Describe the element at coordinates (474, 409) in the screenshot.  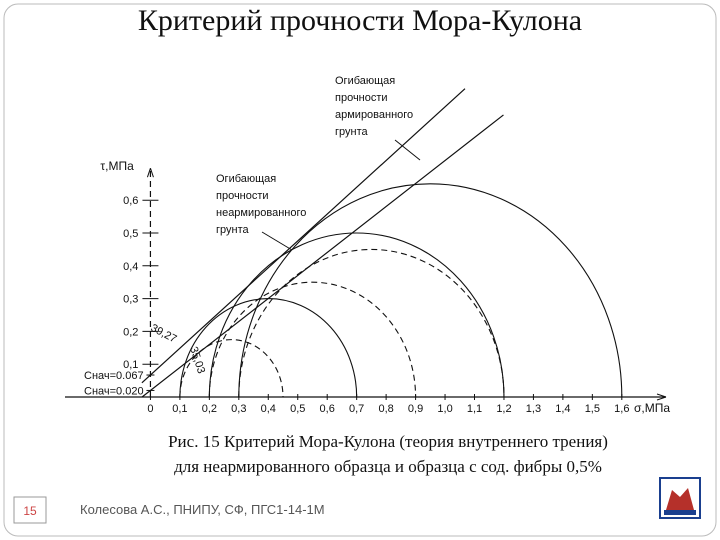
I see `x-tick-label: 1,1` at that location.